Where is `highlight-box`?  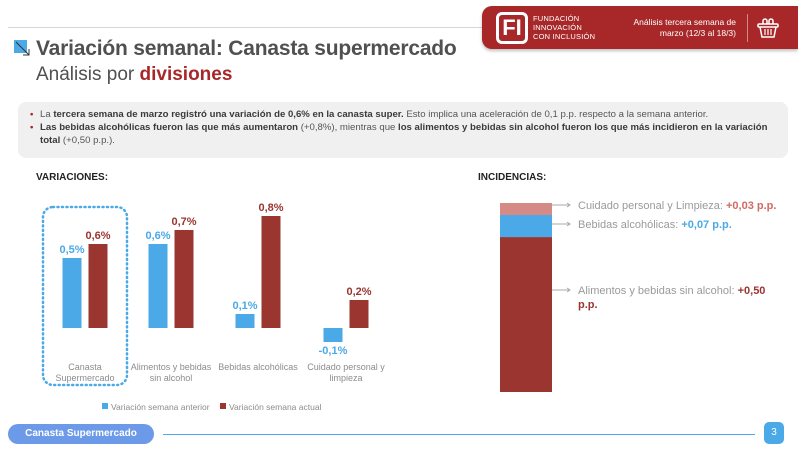 highlight-box is located at coordinates (85, 296).